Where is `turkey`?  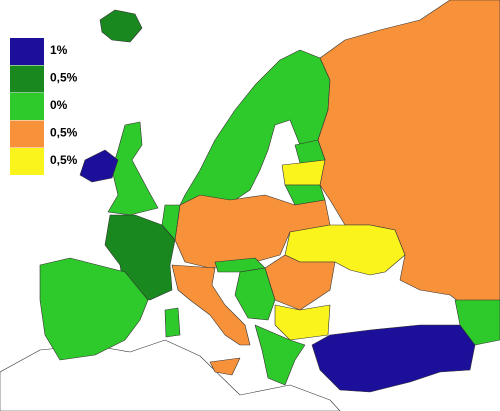
turkey is located at coordinates (393, 358).